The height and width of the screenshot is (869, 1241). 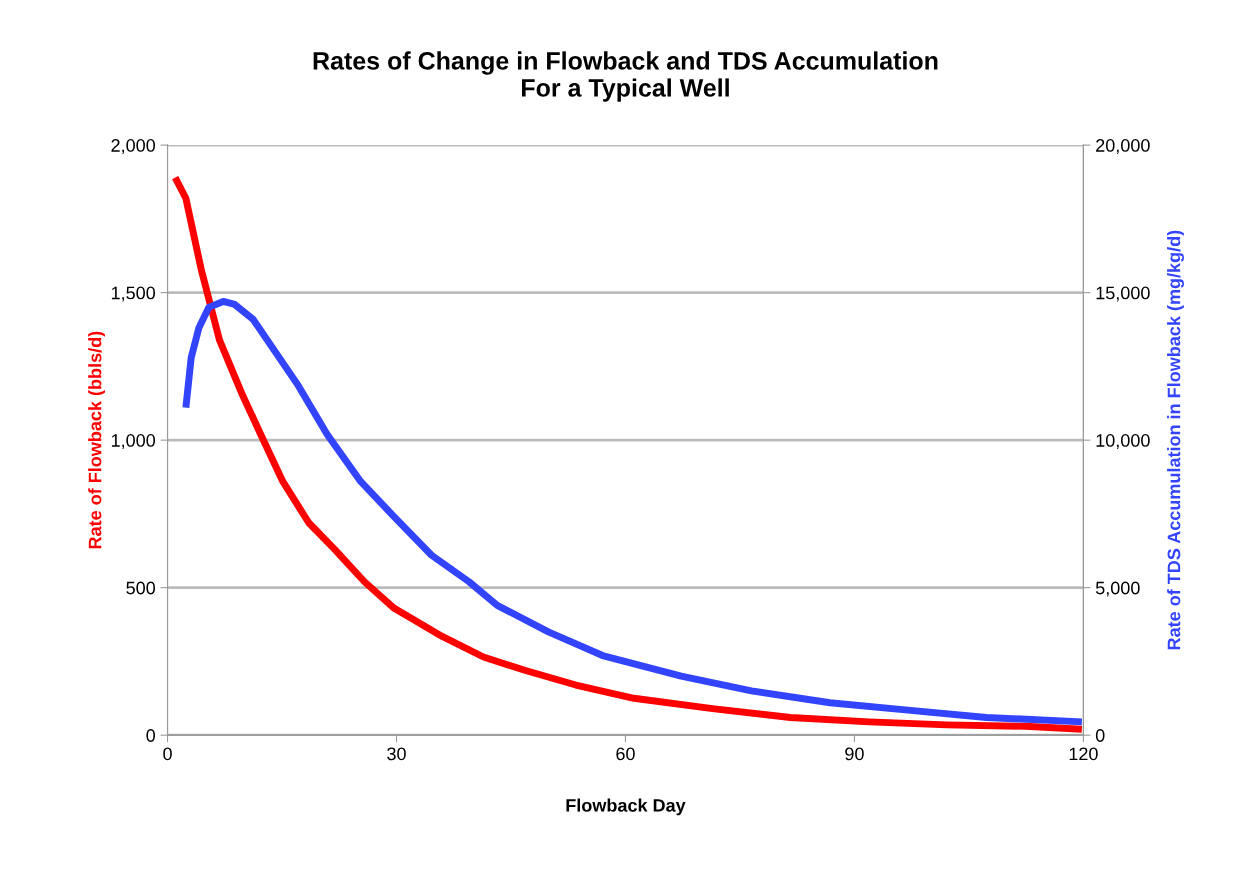 I want to click on y2-tick-label: 10,000, so click(x=1123, y=441).